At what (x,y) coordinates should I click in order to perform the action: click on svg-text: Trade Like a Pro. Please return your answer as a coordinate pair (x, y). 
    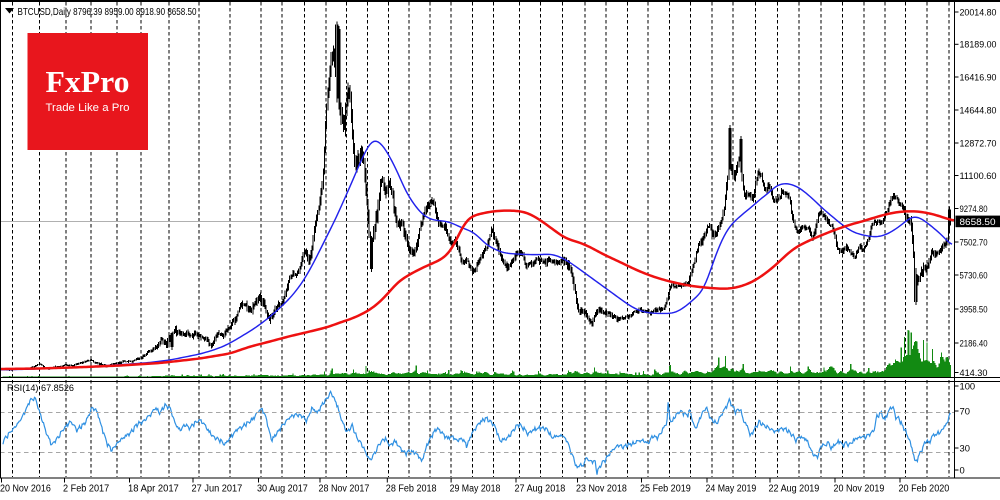
    Looking at the image, I should click on (88, 108).